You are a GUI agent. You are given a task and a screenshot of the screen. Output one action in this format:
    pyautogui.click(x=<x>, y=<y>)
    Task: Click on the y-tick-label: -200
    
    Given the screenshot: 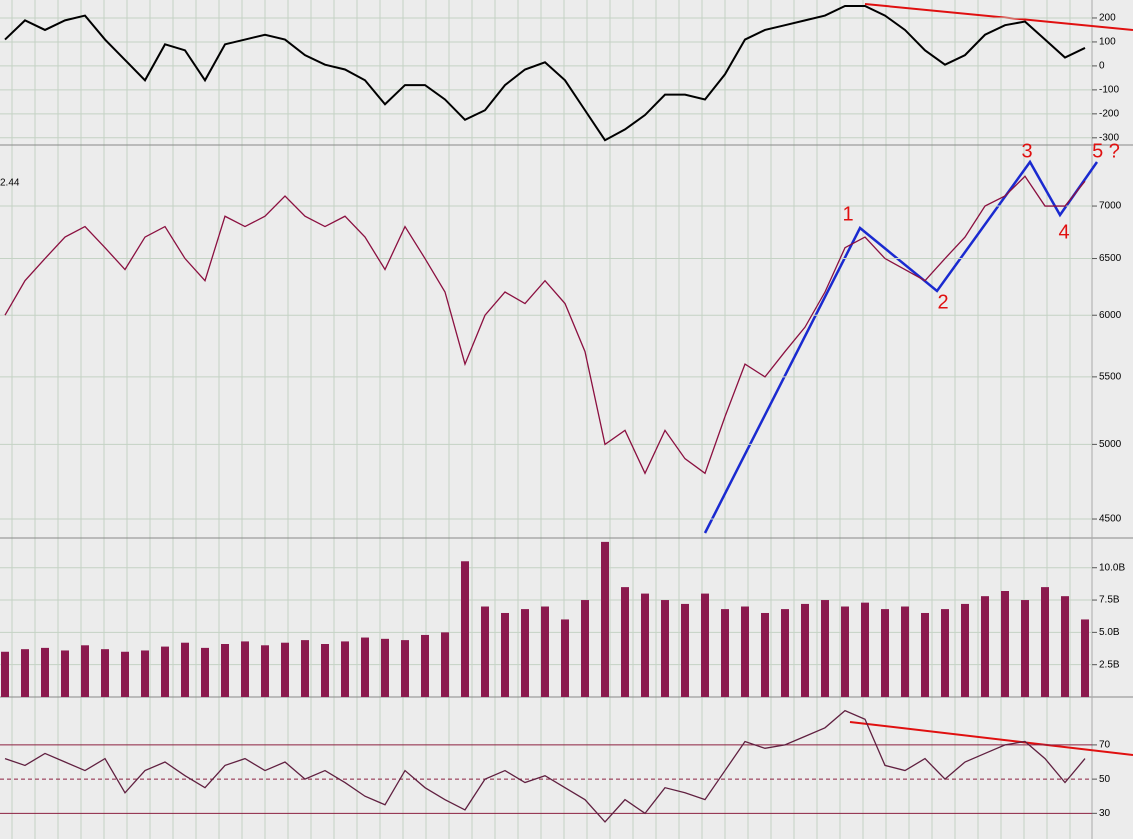 What is the action you would take?
    pyautogui.click(x=1109, y=113)
    